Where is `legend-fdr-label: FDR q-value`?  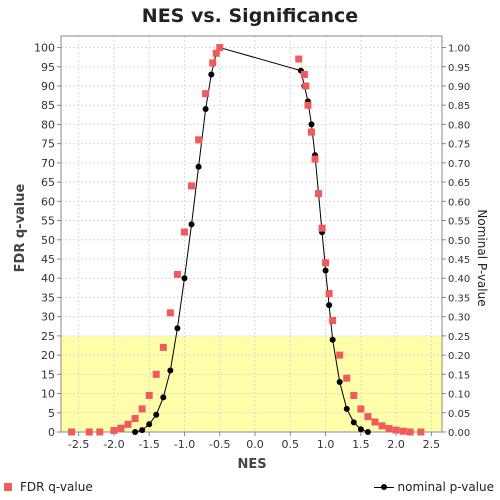
legend-fdr-label: FDR q-value is located at coordinates (56, 487).